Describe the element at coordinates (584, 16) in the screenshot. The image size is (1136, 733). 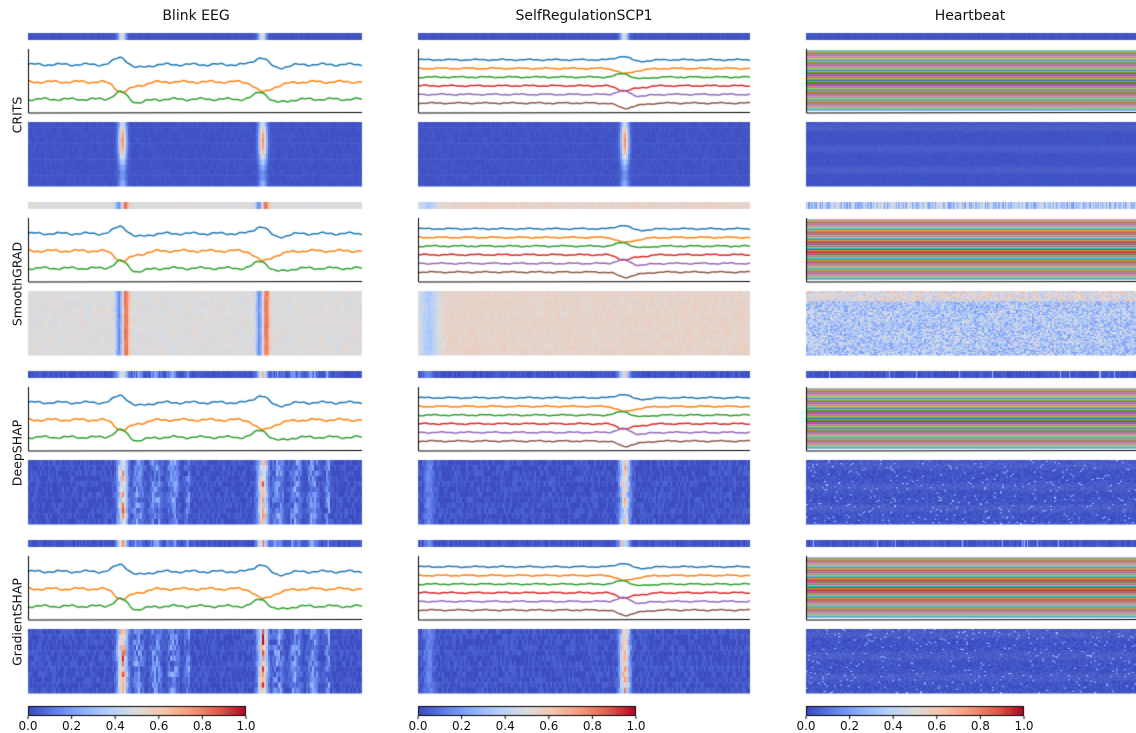
I see `col-title-selfregulationscp1: SelfRegulationSCP1` at that location.